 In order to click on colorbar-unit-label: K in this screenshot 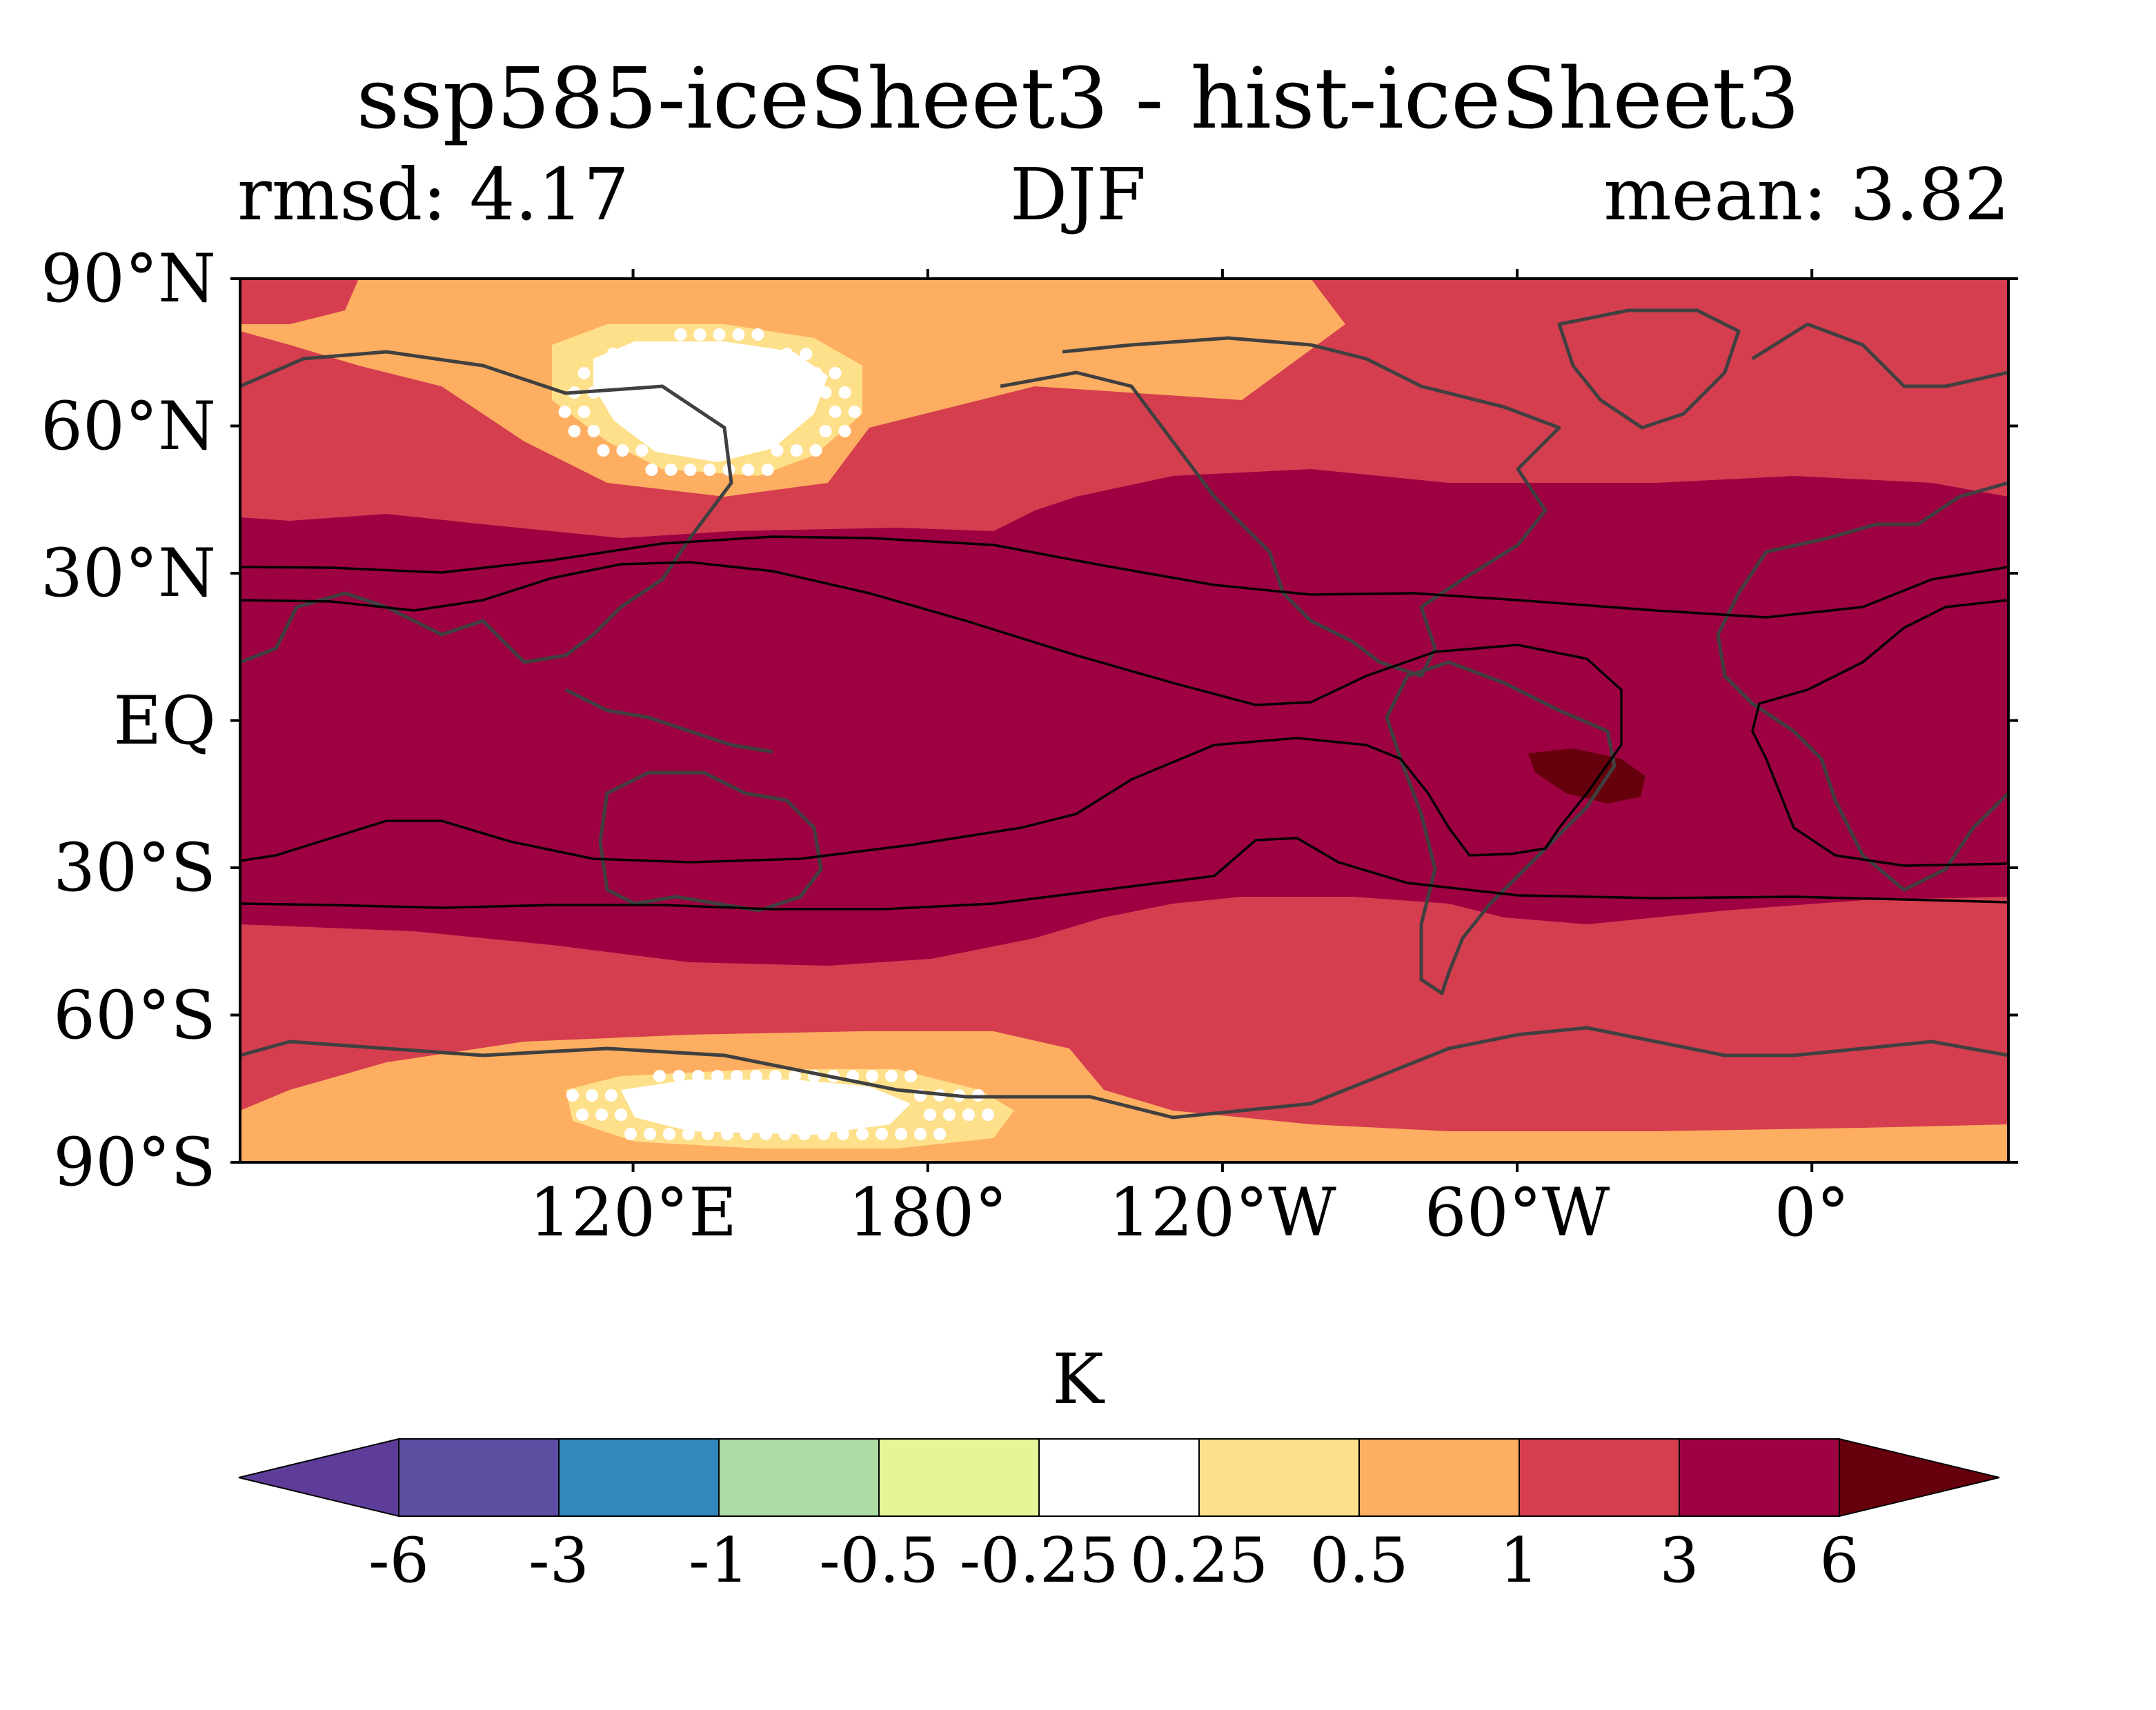, I will do `click(1078, 1379)`.